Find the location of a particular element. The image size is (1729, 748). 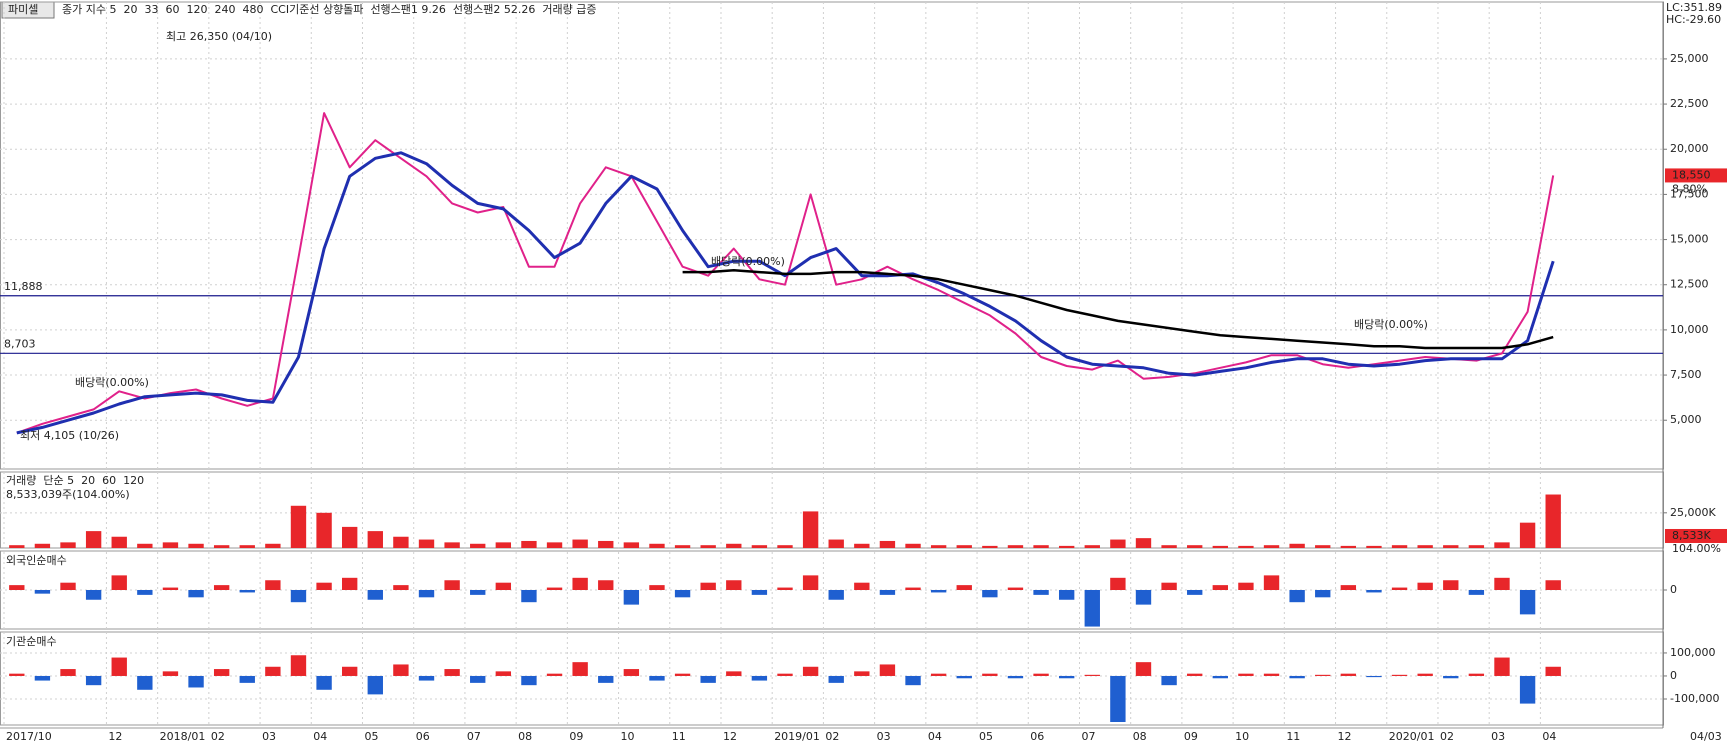

x-tick-label: 07 is located at coordinates (474, 736).